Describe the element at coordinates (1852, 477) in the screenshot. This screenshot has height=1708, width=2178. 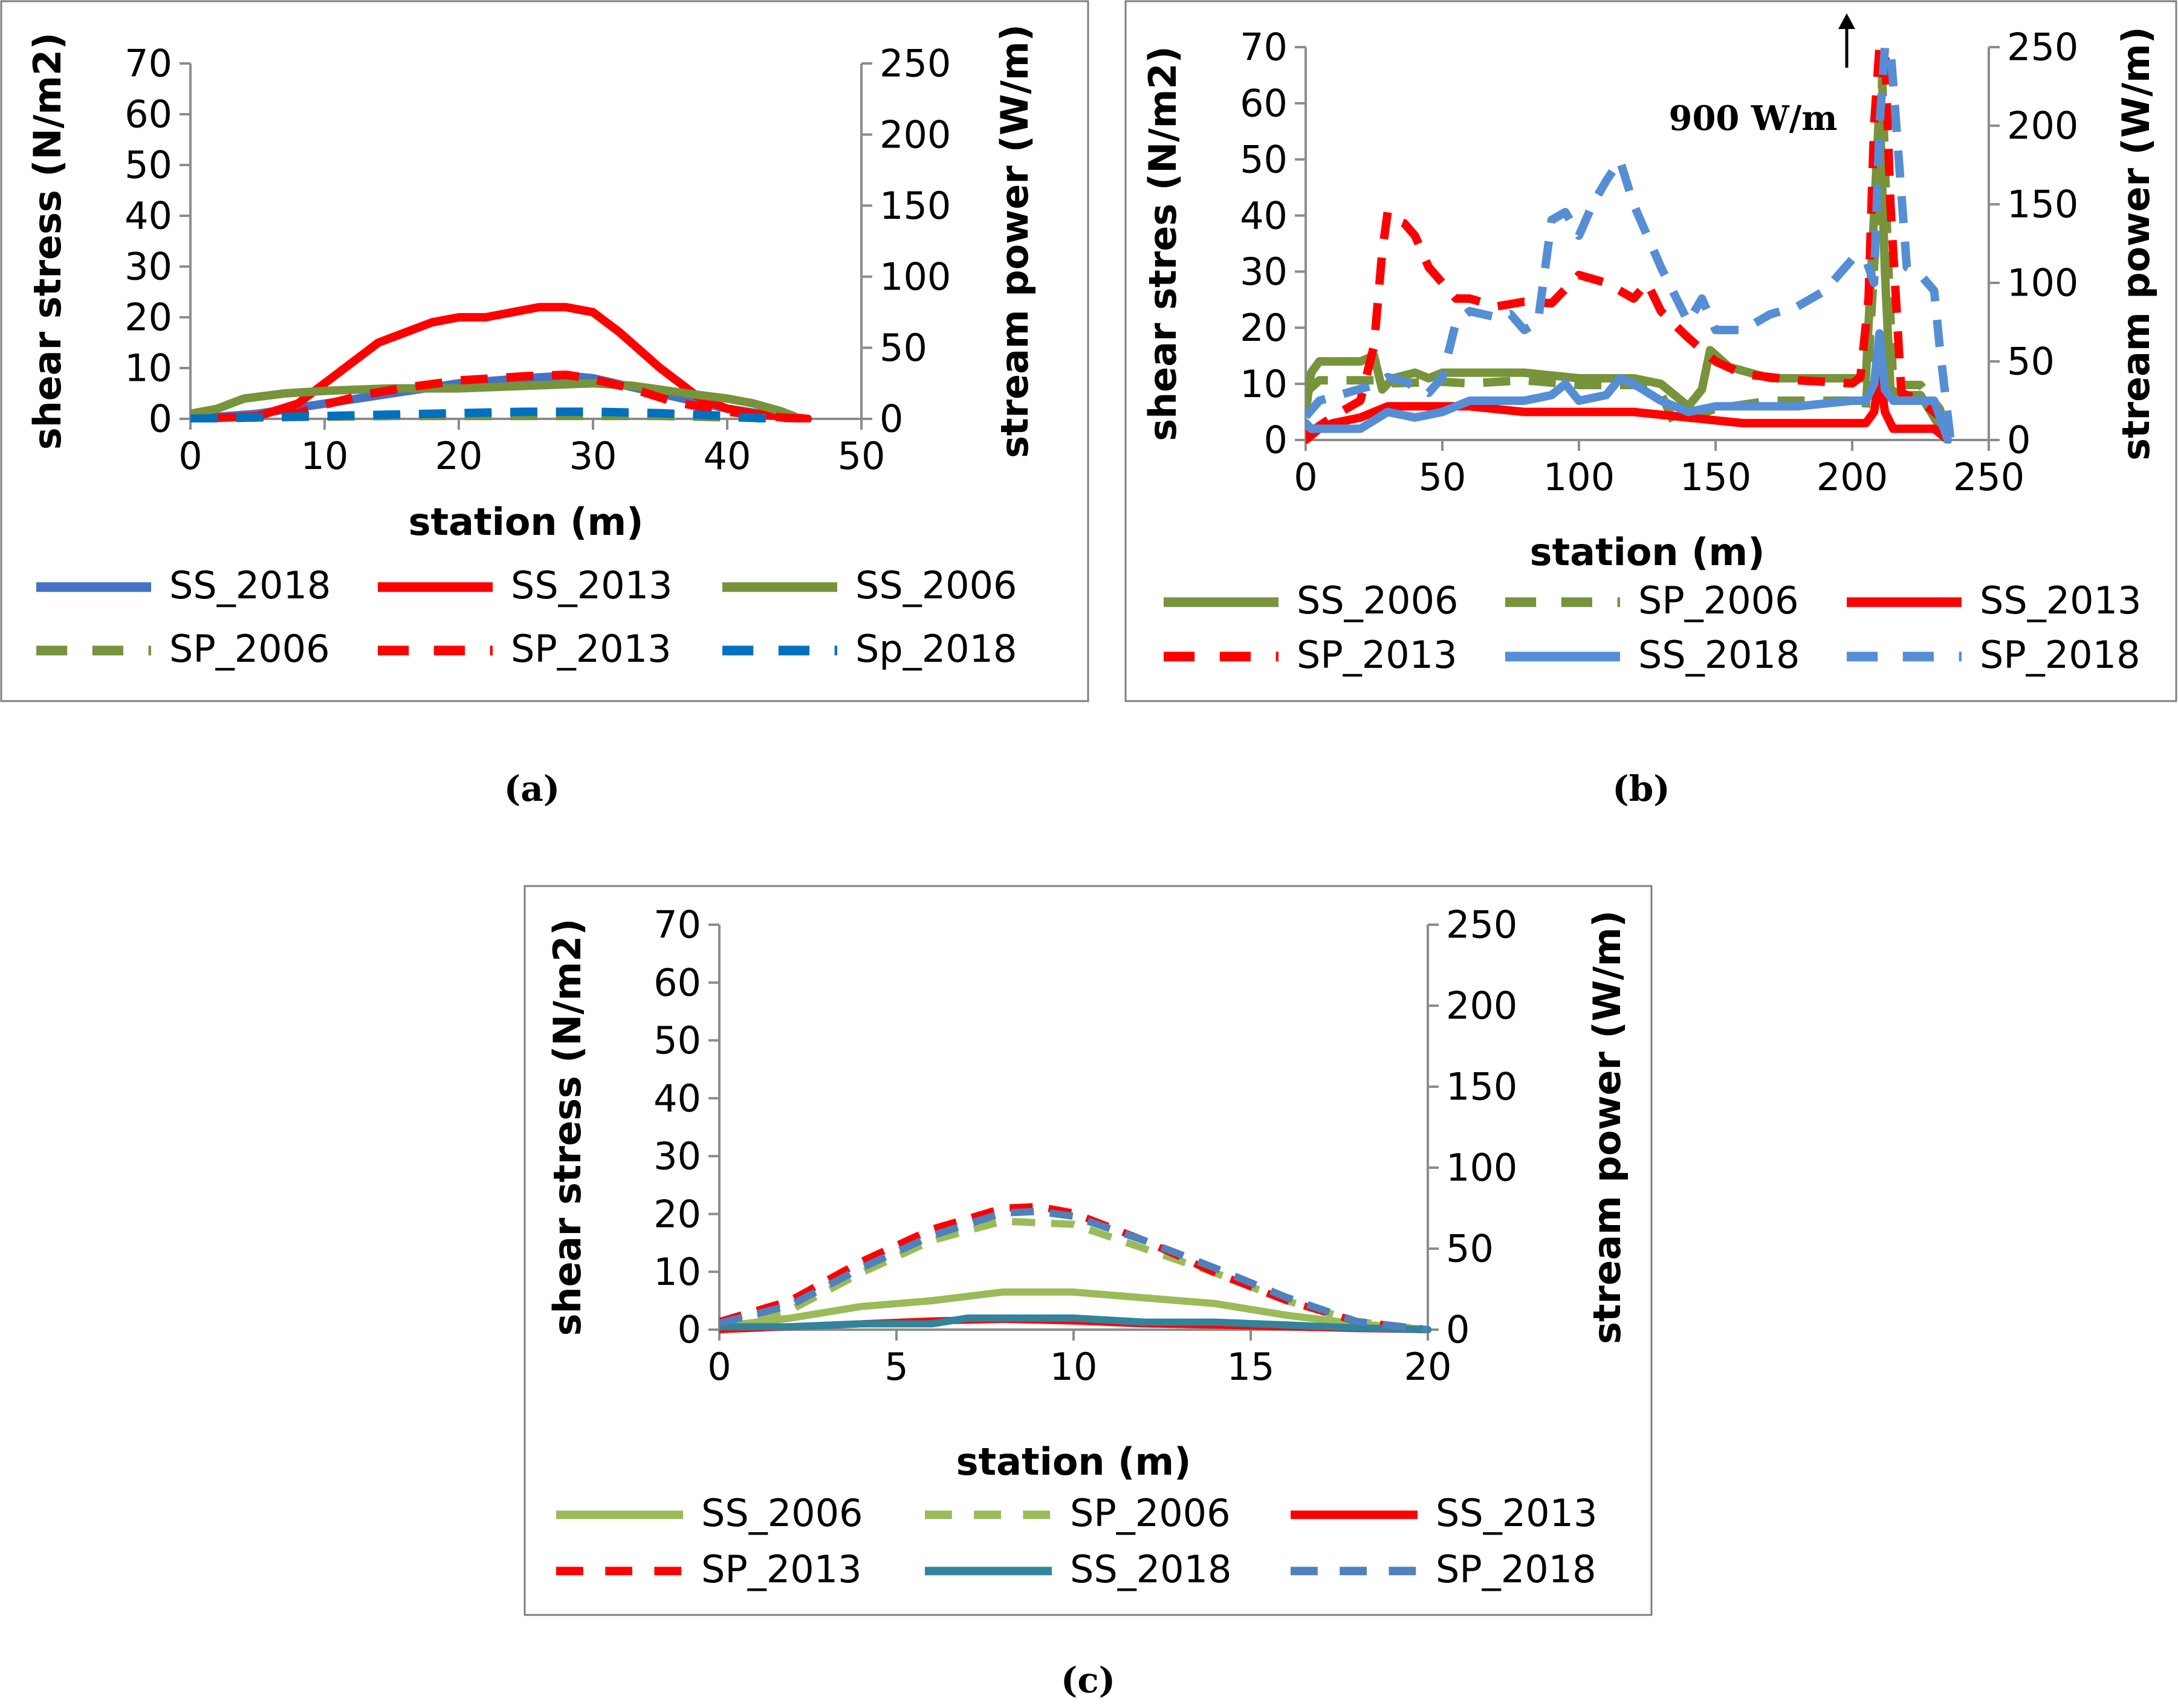
I see `x-tick-label: 200` at that location.